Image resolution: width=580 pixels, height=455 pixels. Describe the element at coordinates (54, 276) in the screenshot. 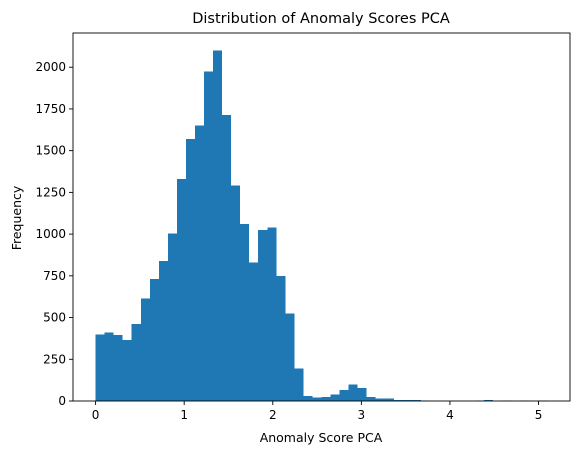

I see `y-tick-label: 750` at that location.